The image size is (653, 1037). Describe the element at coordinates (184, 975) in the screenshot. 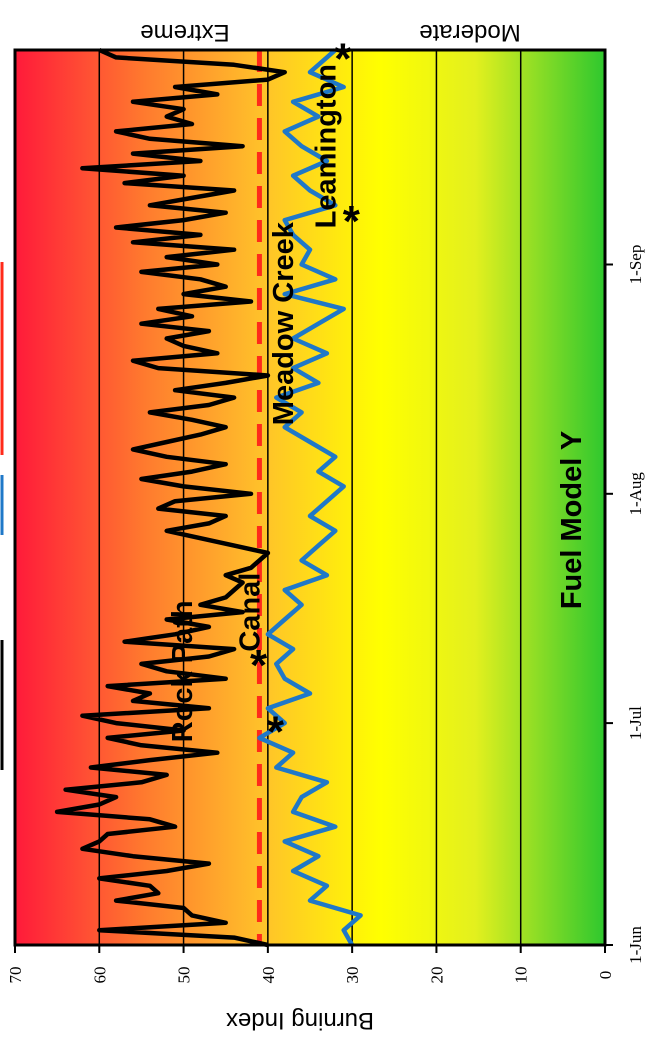

I see `y-tick-label-50: 50` at that location.